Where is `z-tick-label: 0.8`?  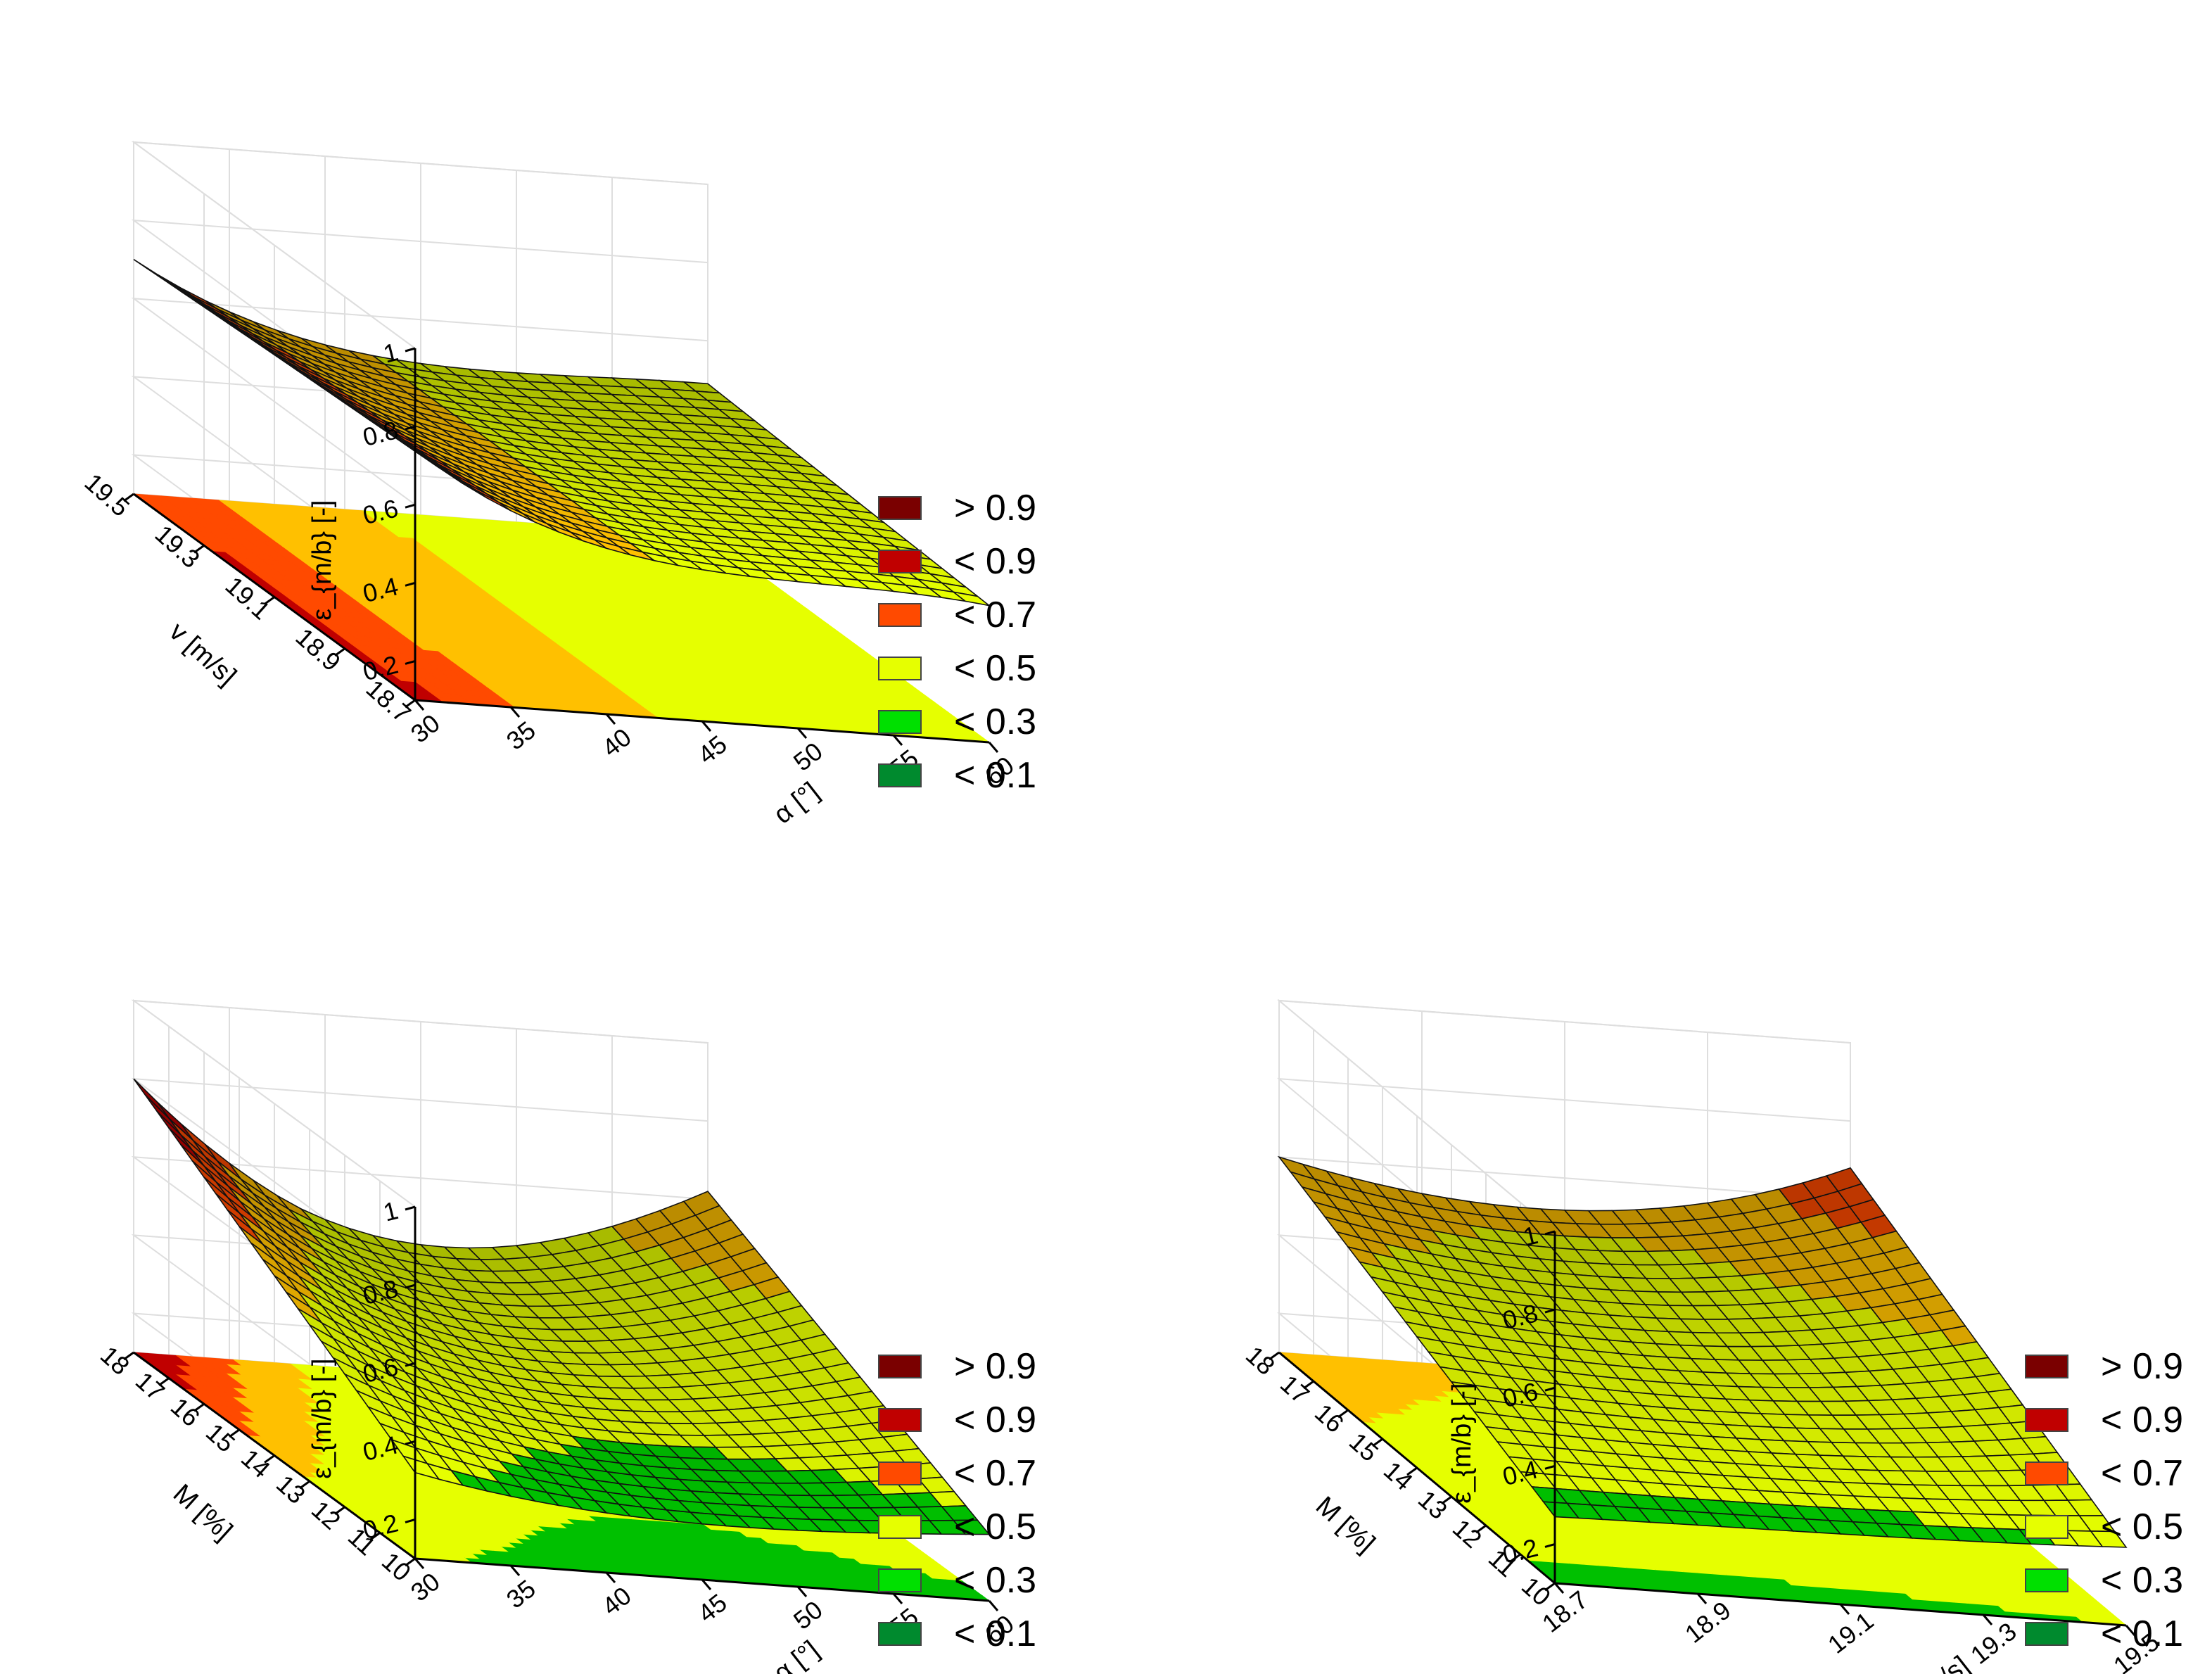
z-tick-label: 0.8 is located at coordinates (380, 433).